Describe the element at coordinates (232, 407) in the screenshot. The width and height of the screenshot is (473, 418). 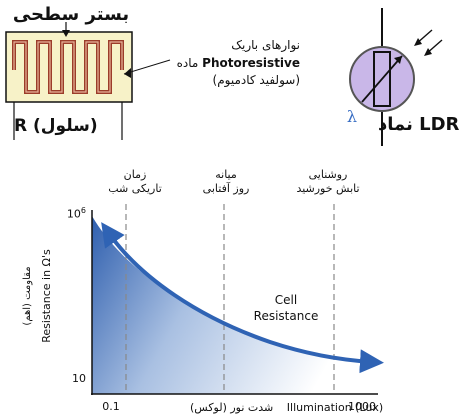
I see `x-axis-label-fa: شدت نور (لوکس)` at that location.